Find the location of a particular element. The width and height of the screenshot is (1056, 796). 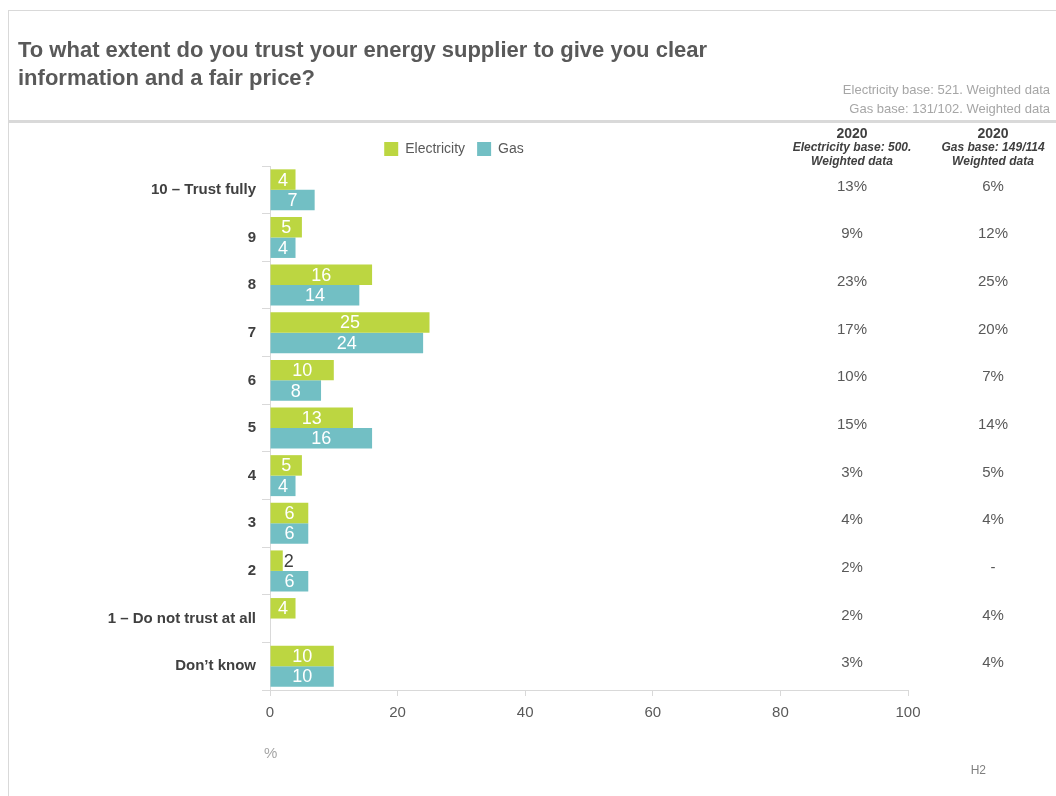

legend-label: Electricity is located at coordinates (435, 147).